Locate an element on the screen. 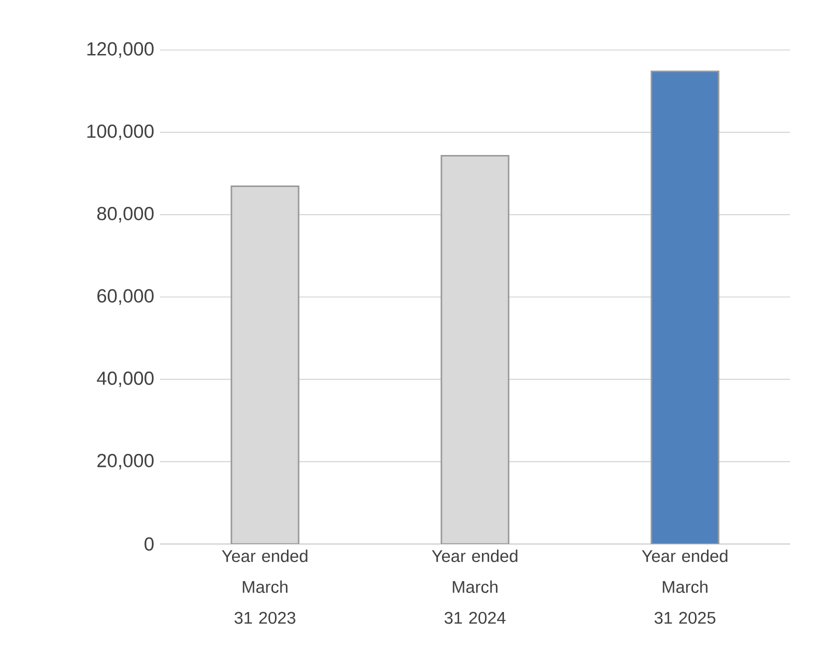 The width and height of the screenshot is (816, 667). y-tick-label: 0 is located at coordinates (149, 544).